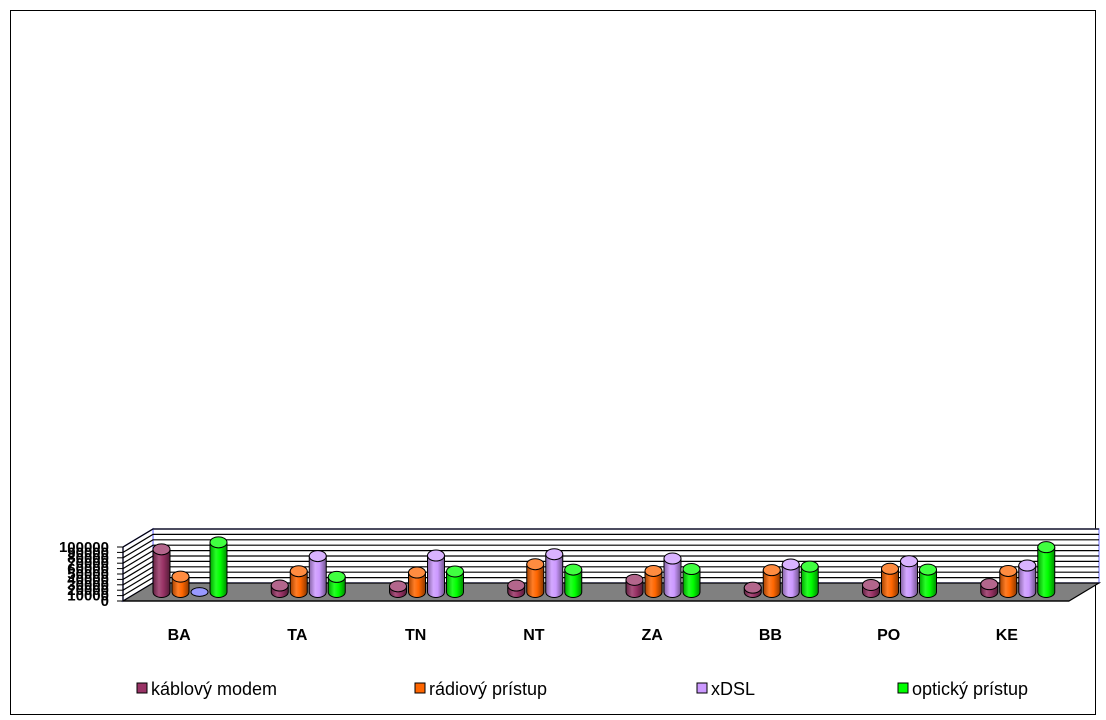 The height and width of the screenshot is (720, 1106). Describe the element at coordinates (88, 563) in the screenshot. I see `y-tick-label: 70000` at that location.